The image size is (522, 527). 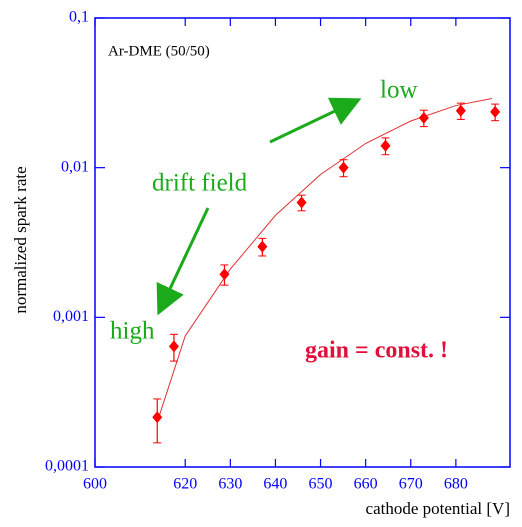 What do you see at coordinates (95, 484) in the screenshot?
I see `x-tick-label: 600` at bounding box center [95, 484].